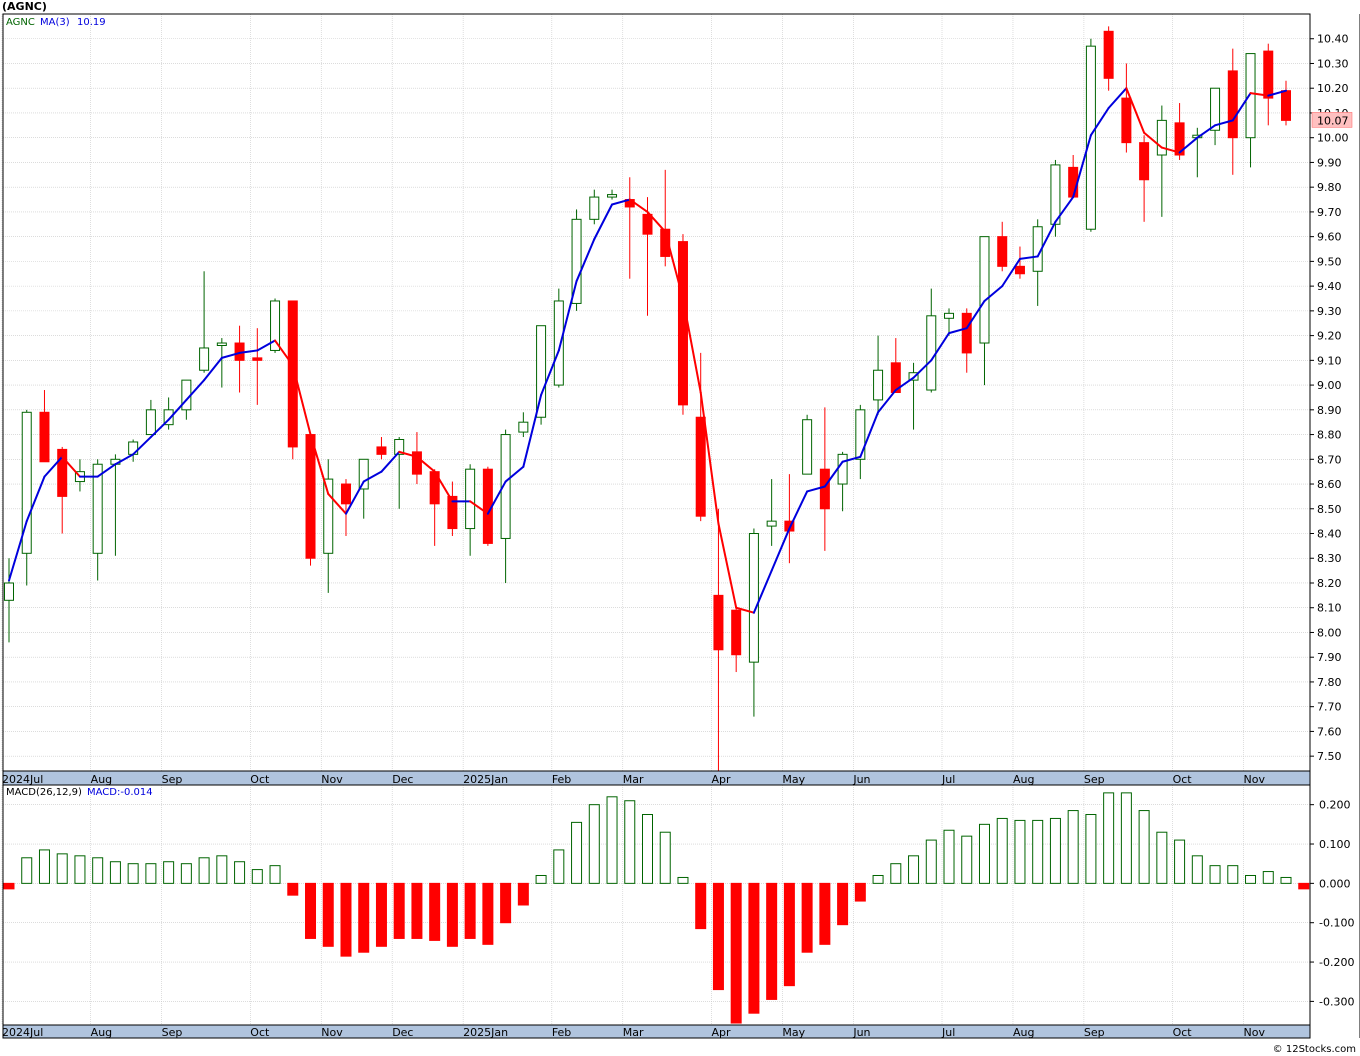 The height and width of the screenshot is (1056, 1360). Describe the element at coordinates (1329, 162) in the screenshot. I see `price-tick-label: 9.90` at that location.